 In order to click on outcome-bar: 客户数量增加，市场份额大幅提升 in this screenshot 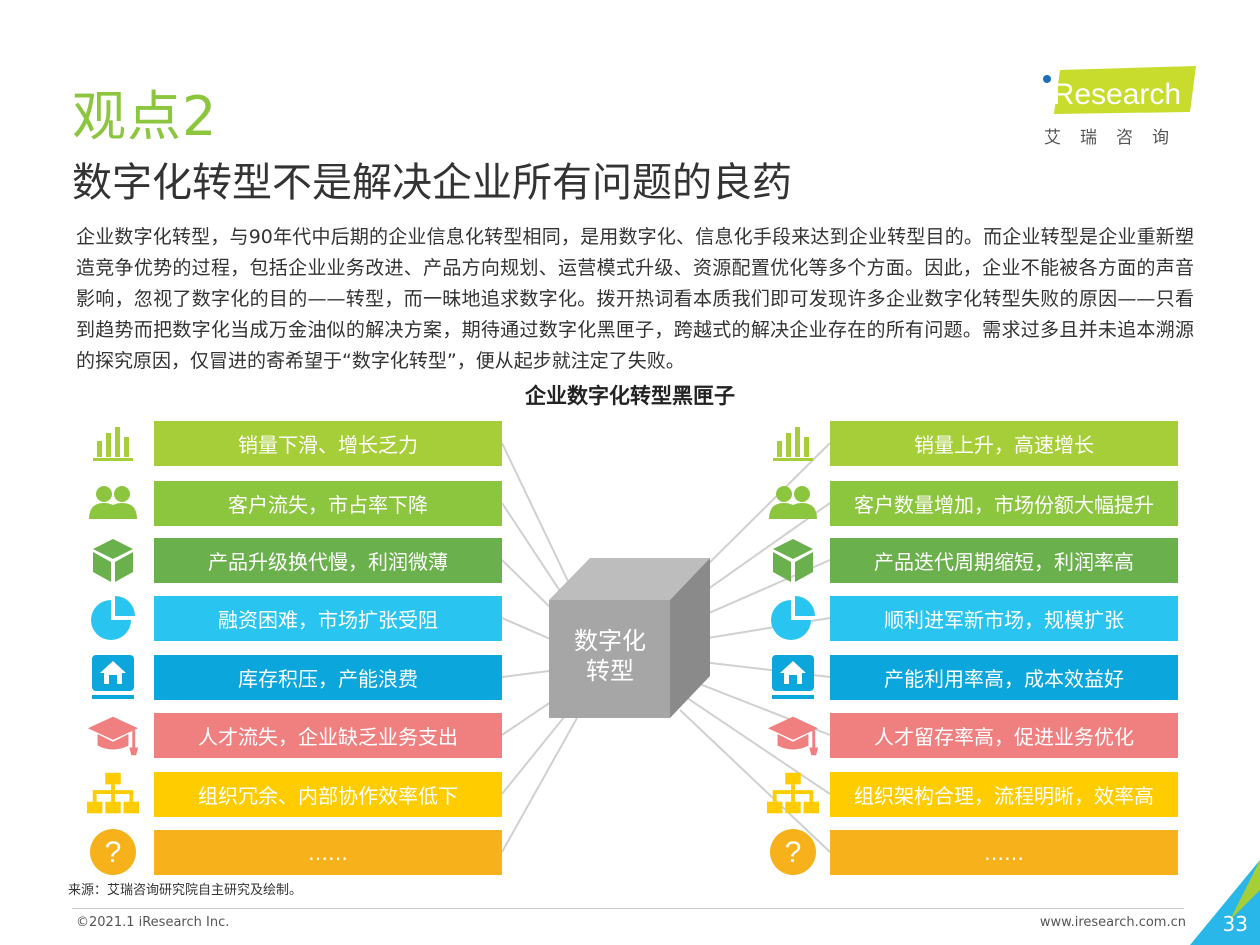, I will do `click(1004, 503)`.